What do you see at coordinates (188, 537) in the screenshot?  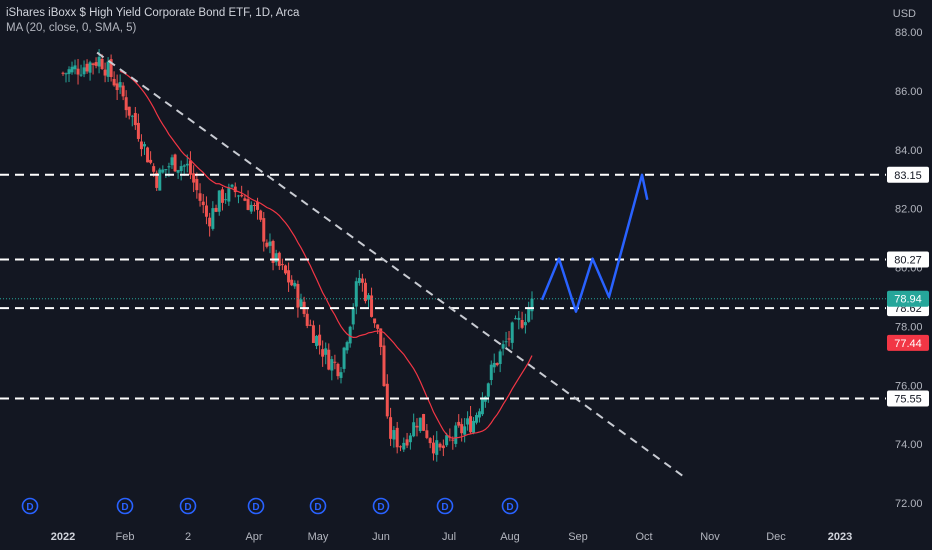 I see `x-tick-label: 2` at bounding box center [188, 537].